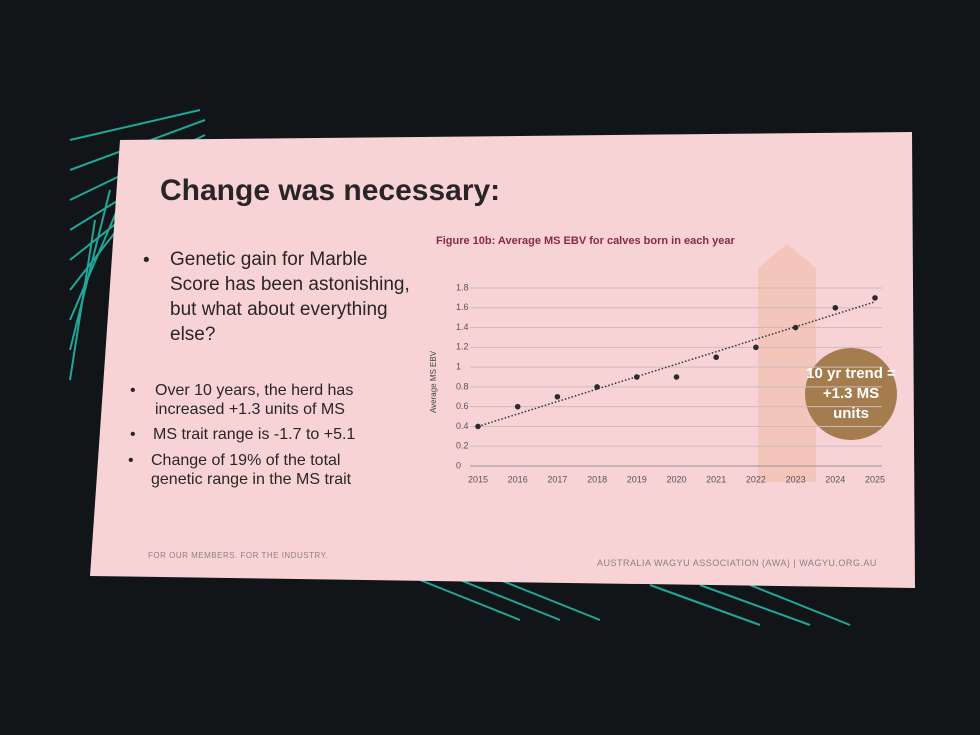  What do you see at coordinates (756, 479) in the screenshot?
I see `x-tick-label: 2022` at bounding box center [756, 479].